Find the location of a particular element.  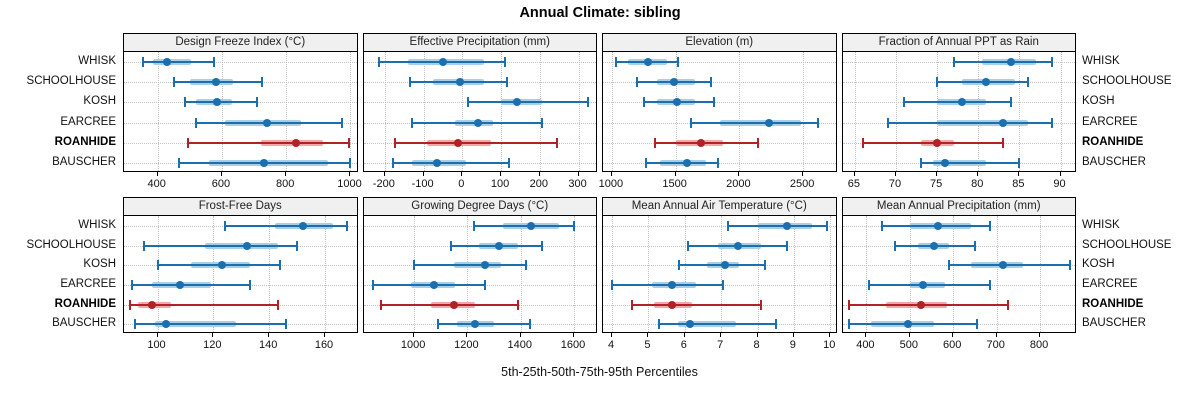

axis-tick-label: 8 is located at coordinates (756, 345).